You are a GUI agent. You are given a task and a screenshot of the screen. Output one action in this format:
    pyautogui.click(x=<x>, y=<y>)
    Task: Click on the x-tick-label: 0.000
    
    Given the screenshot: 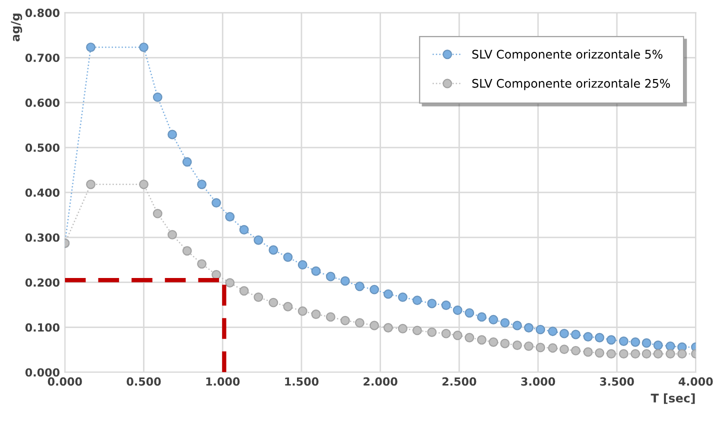 What is the action you would take?
    pyautogui.click(x=65, y=381)
    